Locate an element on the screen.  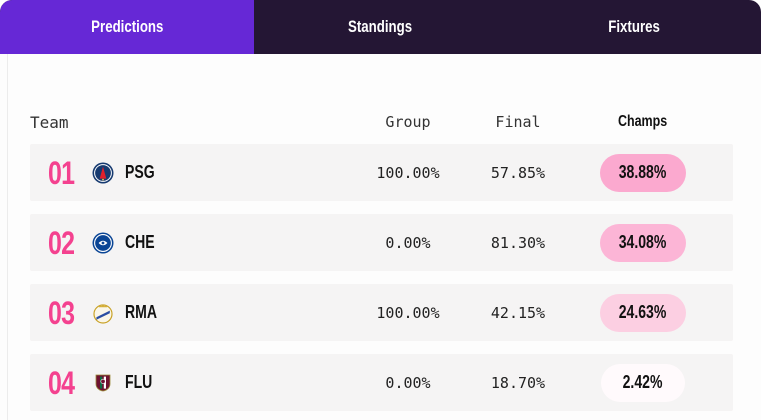
rank-number: 01 is located at coordinates (61, 172).